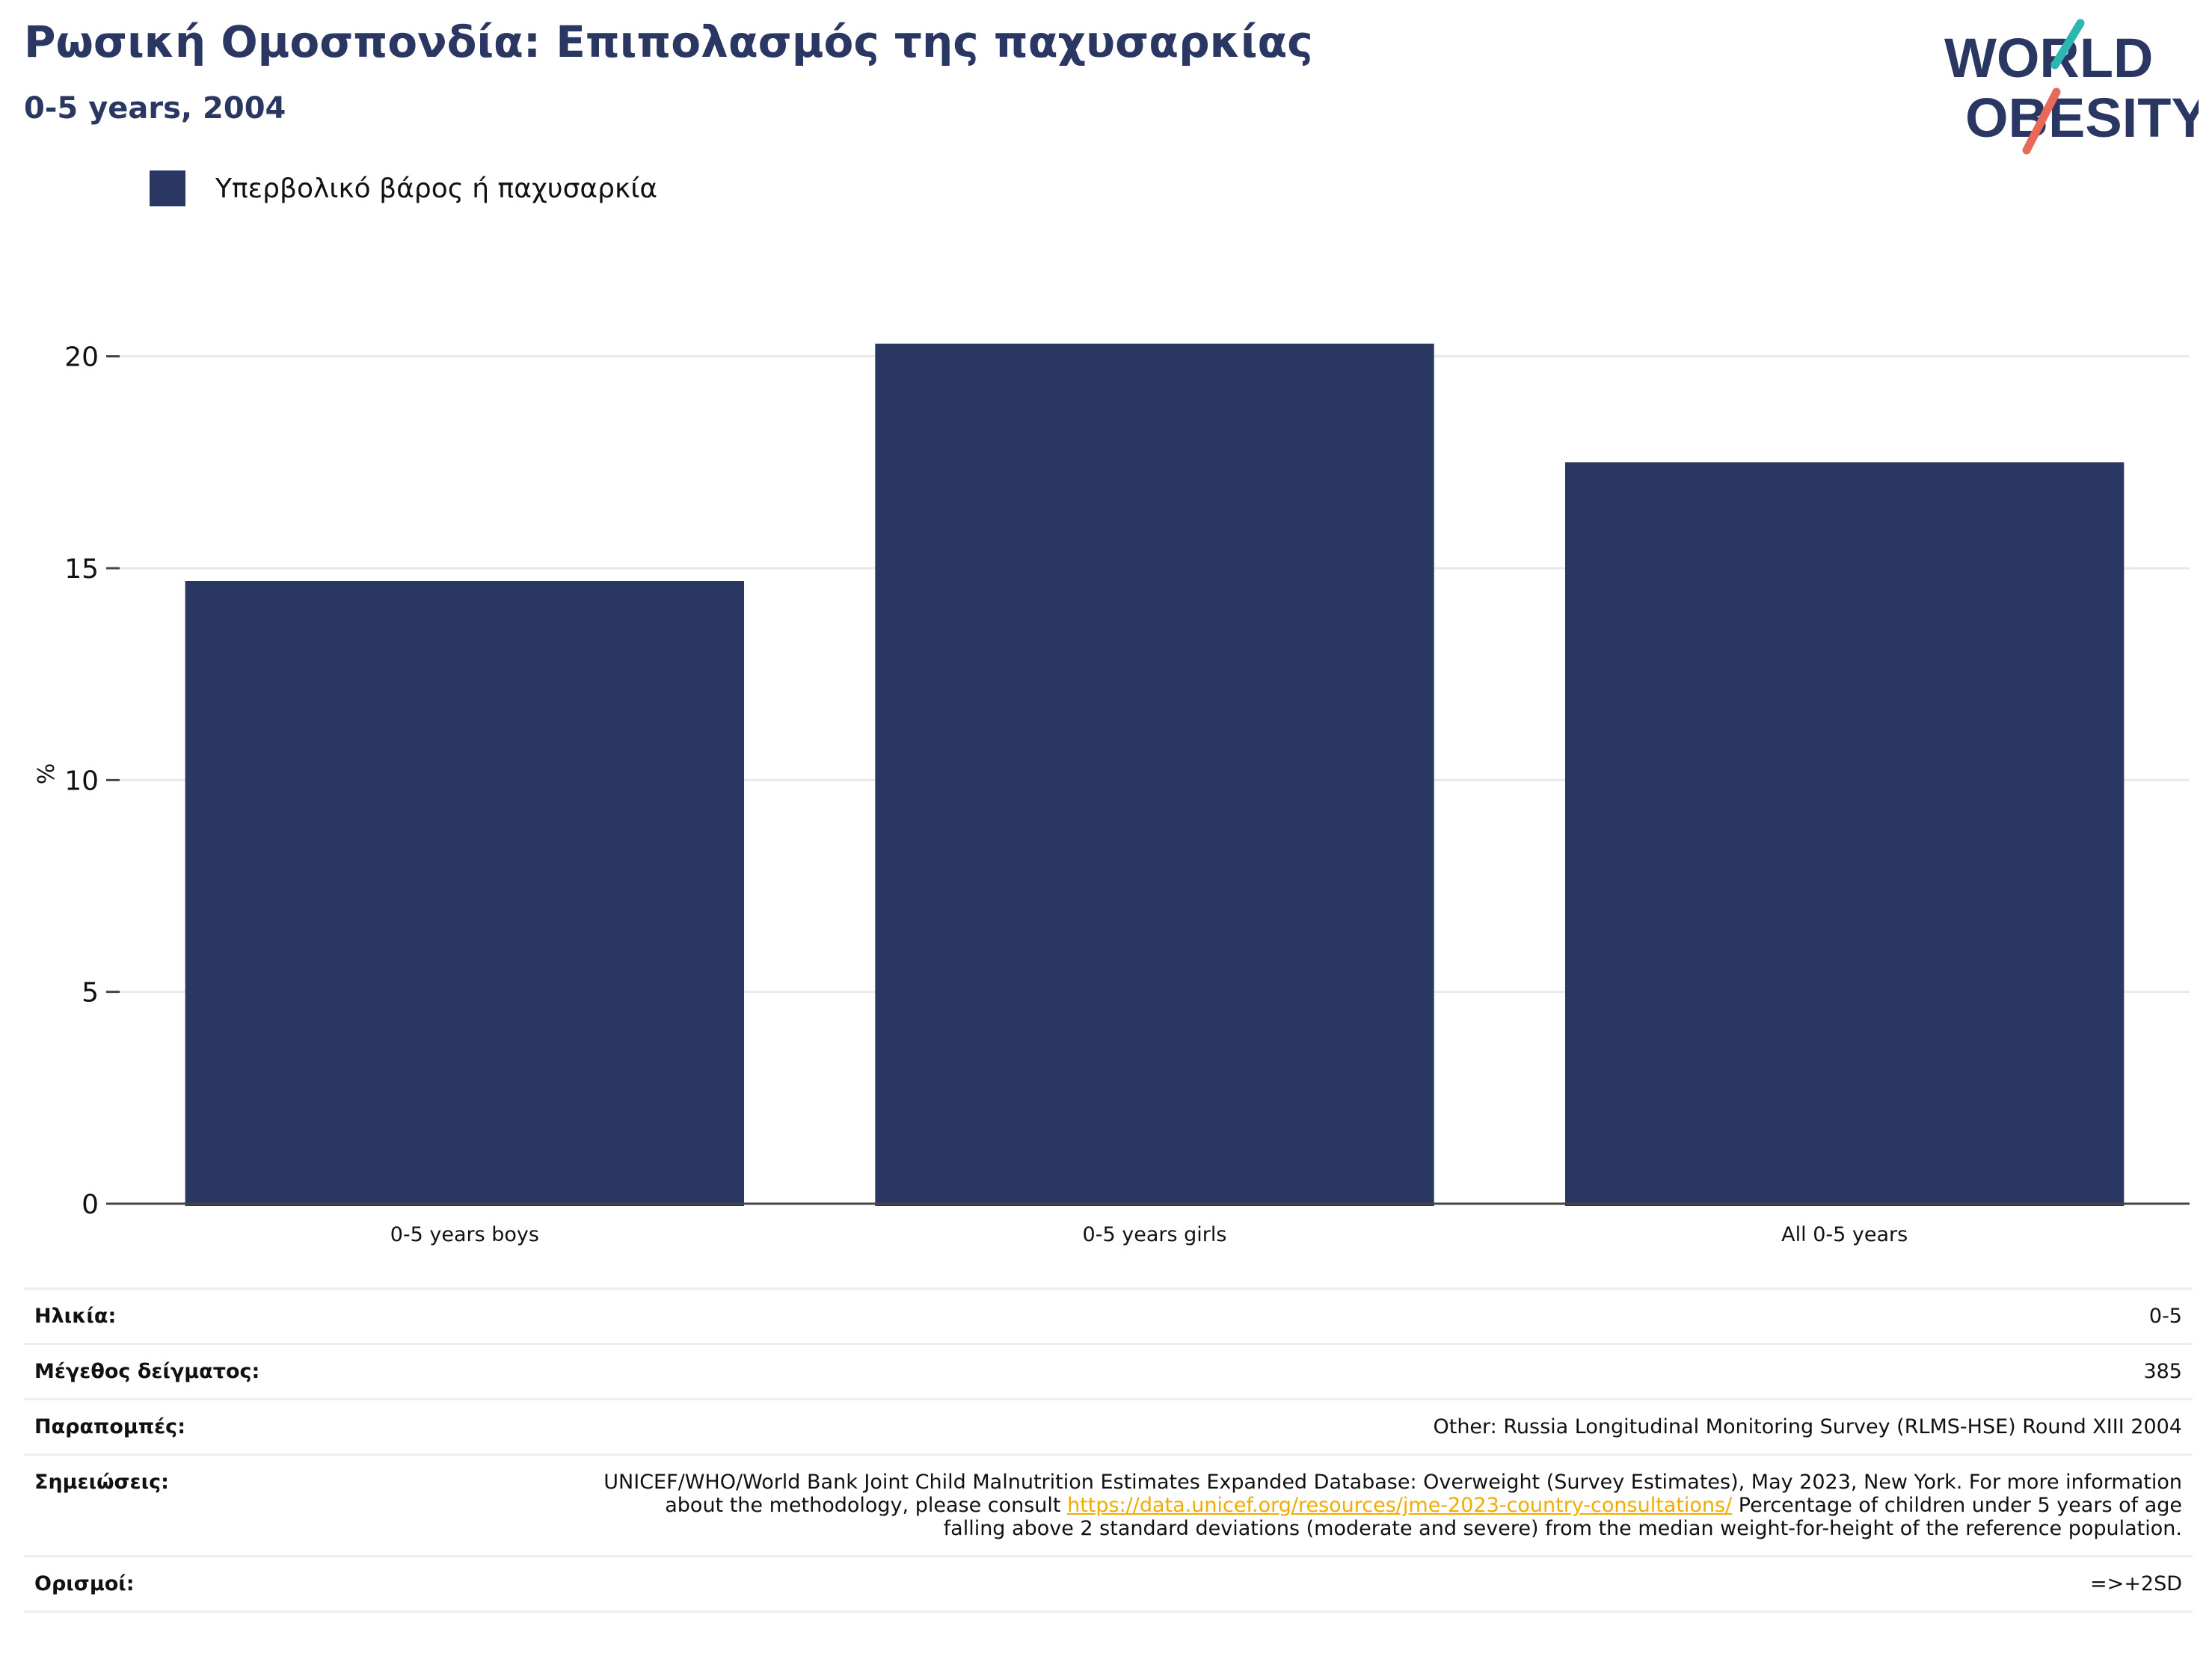  Describe the element at coordinates (90, 993) in the screenshot. I see `y-tick-label: 5` at that location.